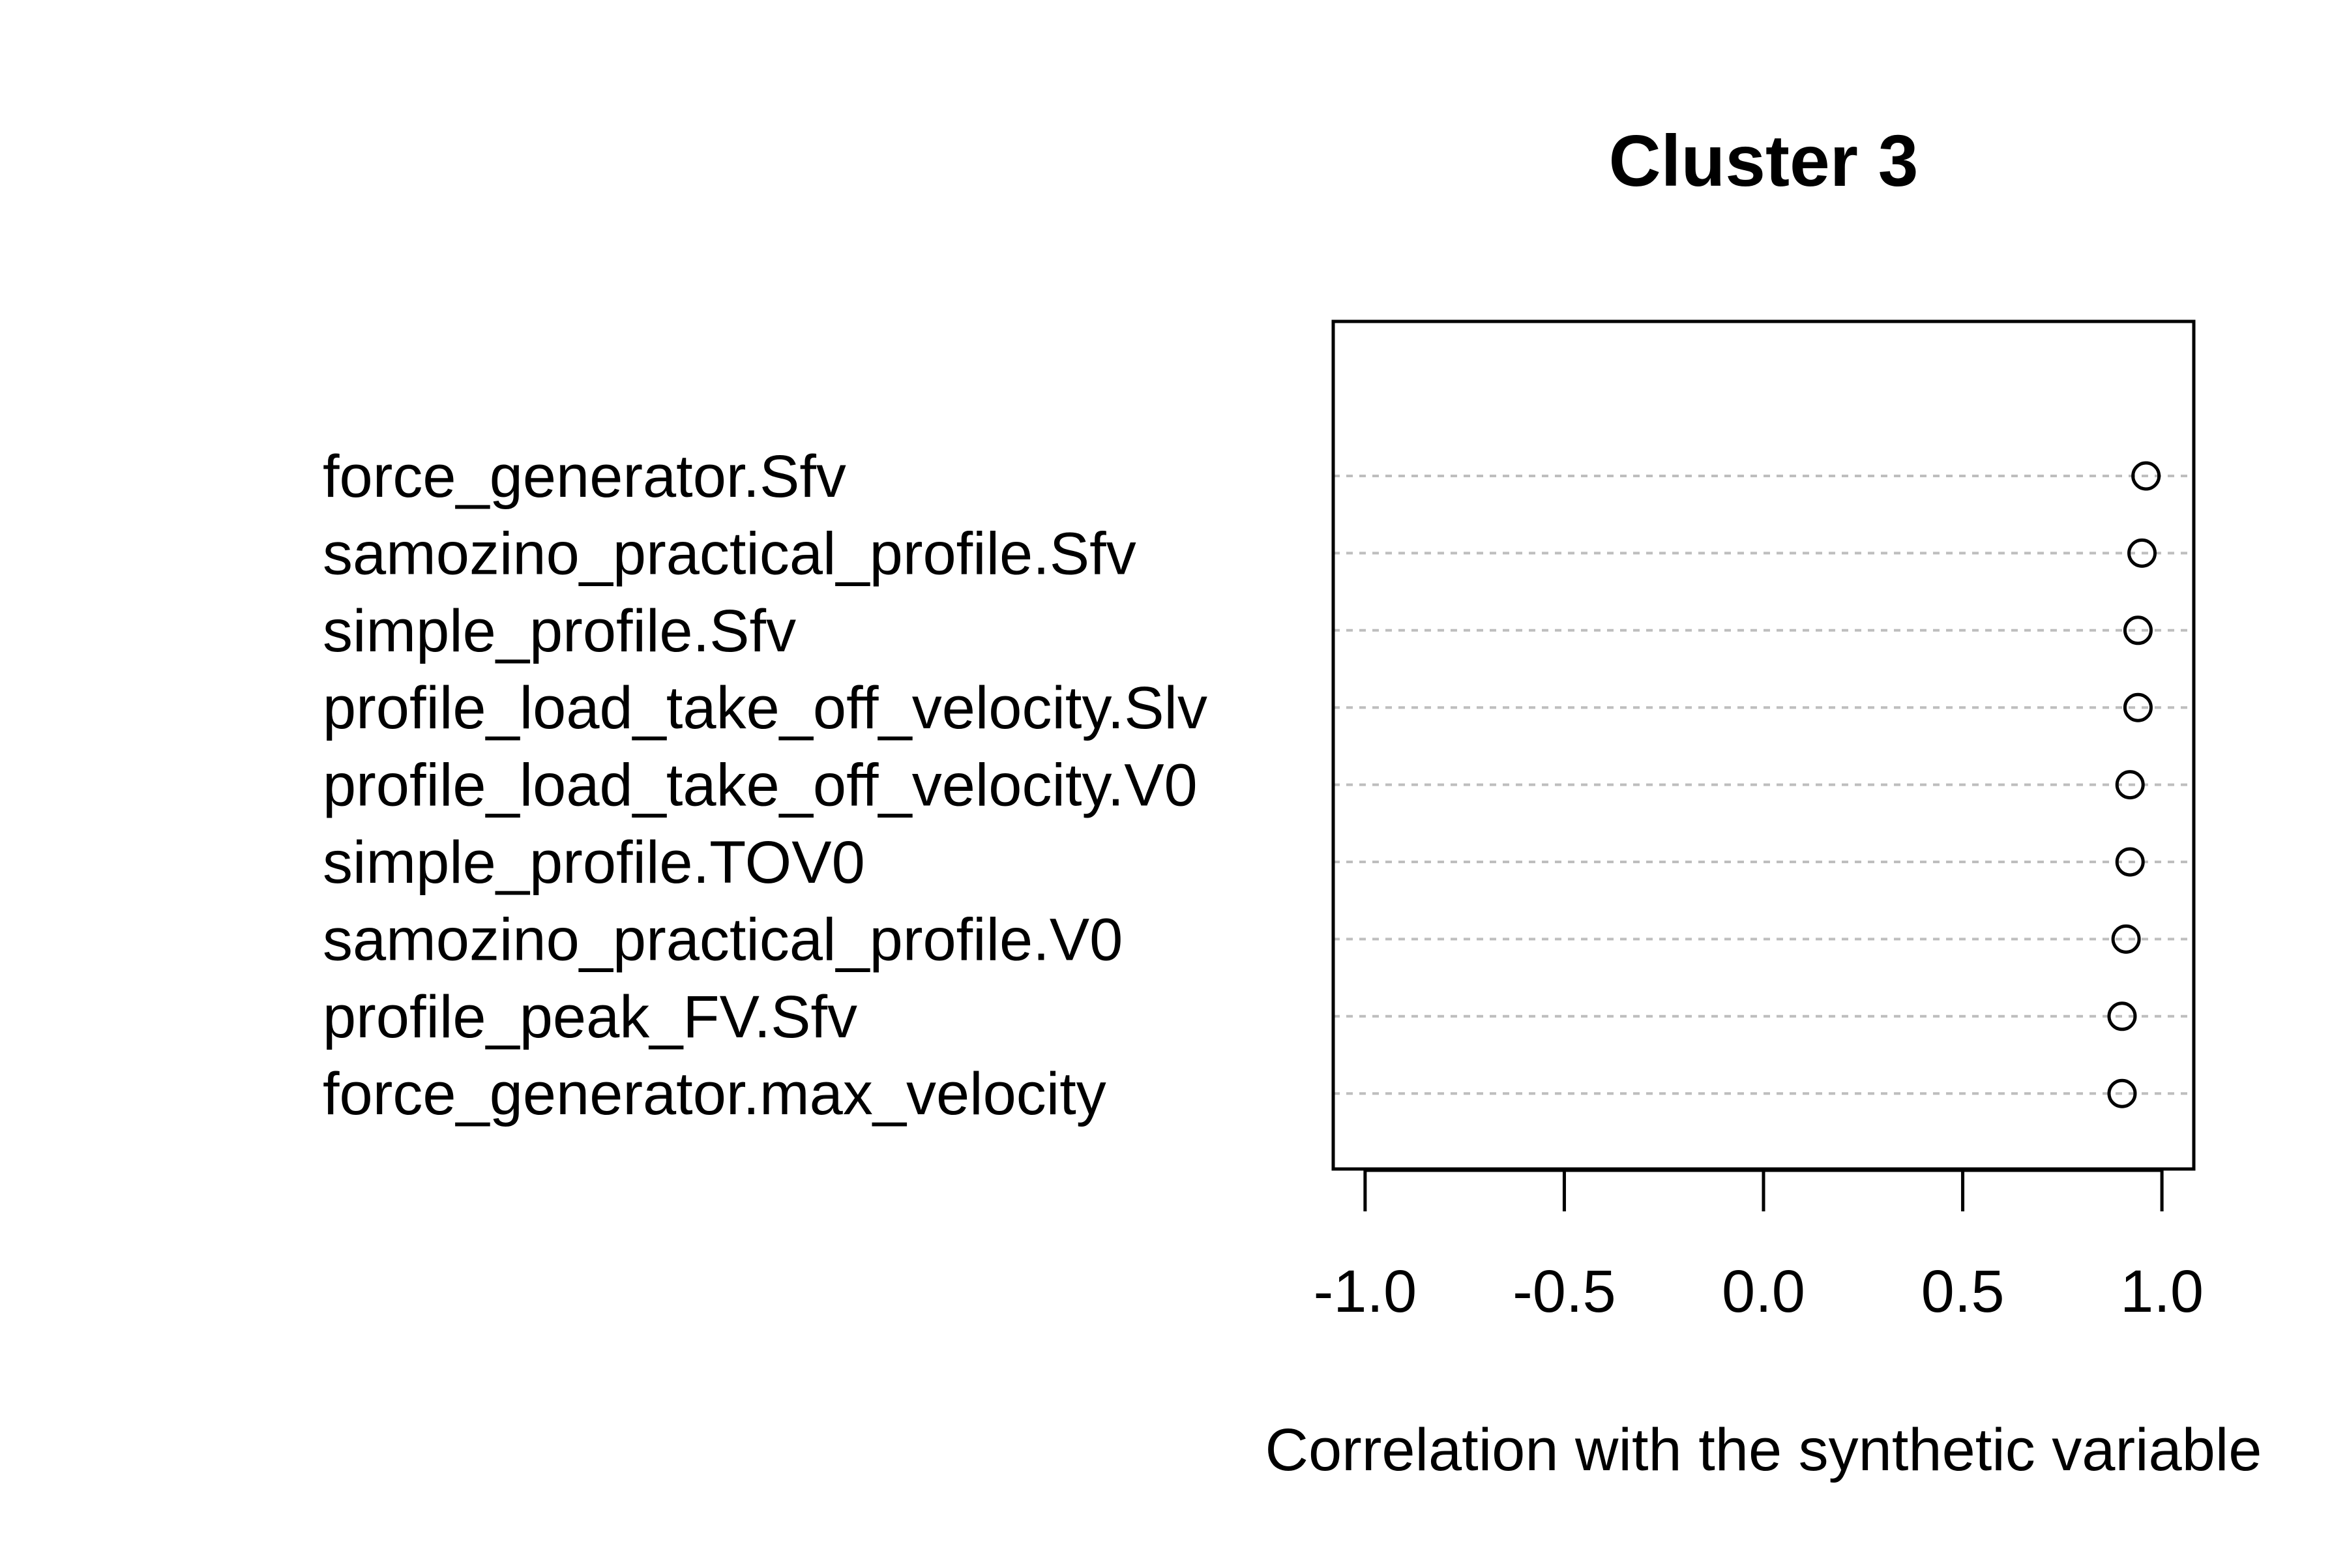 The height and width of the screenshot is (1568, 2347). I want to click on gridlines-group, so click(1763, 785).